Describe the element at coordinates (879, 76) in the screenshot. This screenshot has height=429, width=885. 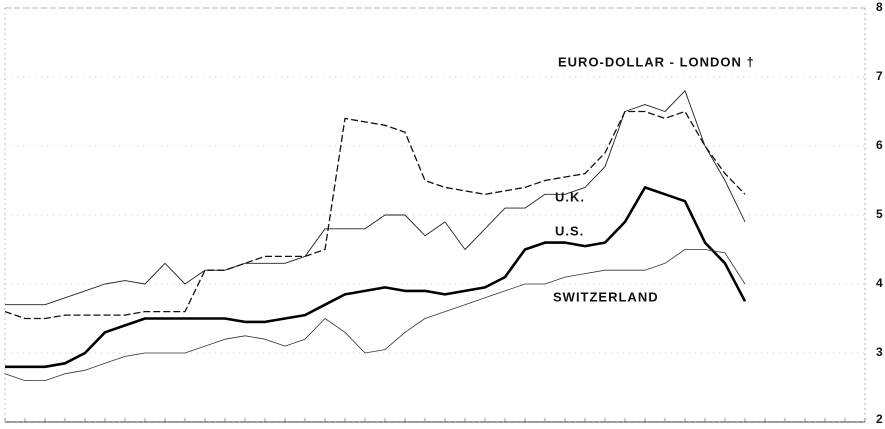
I see `y-tick-label: 7` at that location.